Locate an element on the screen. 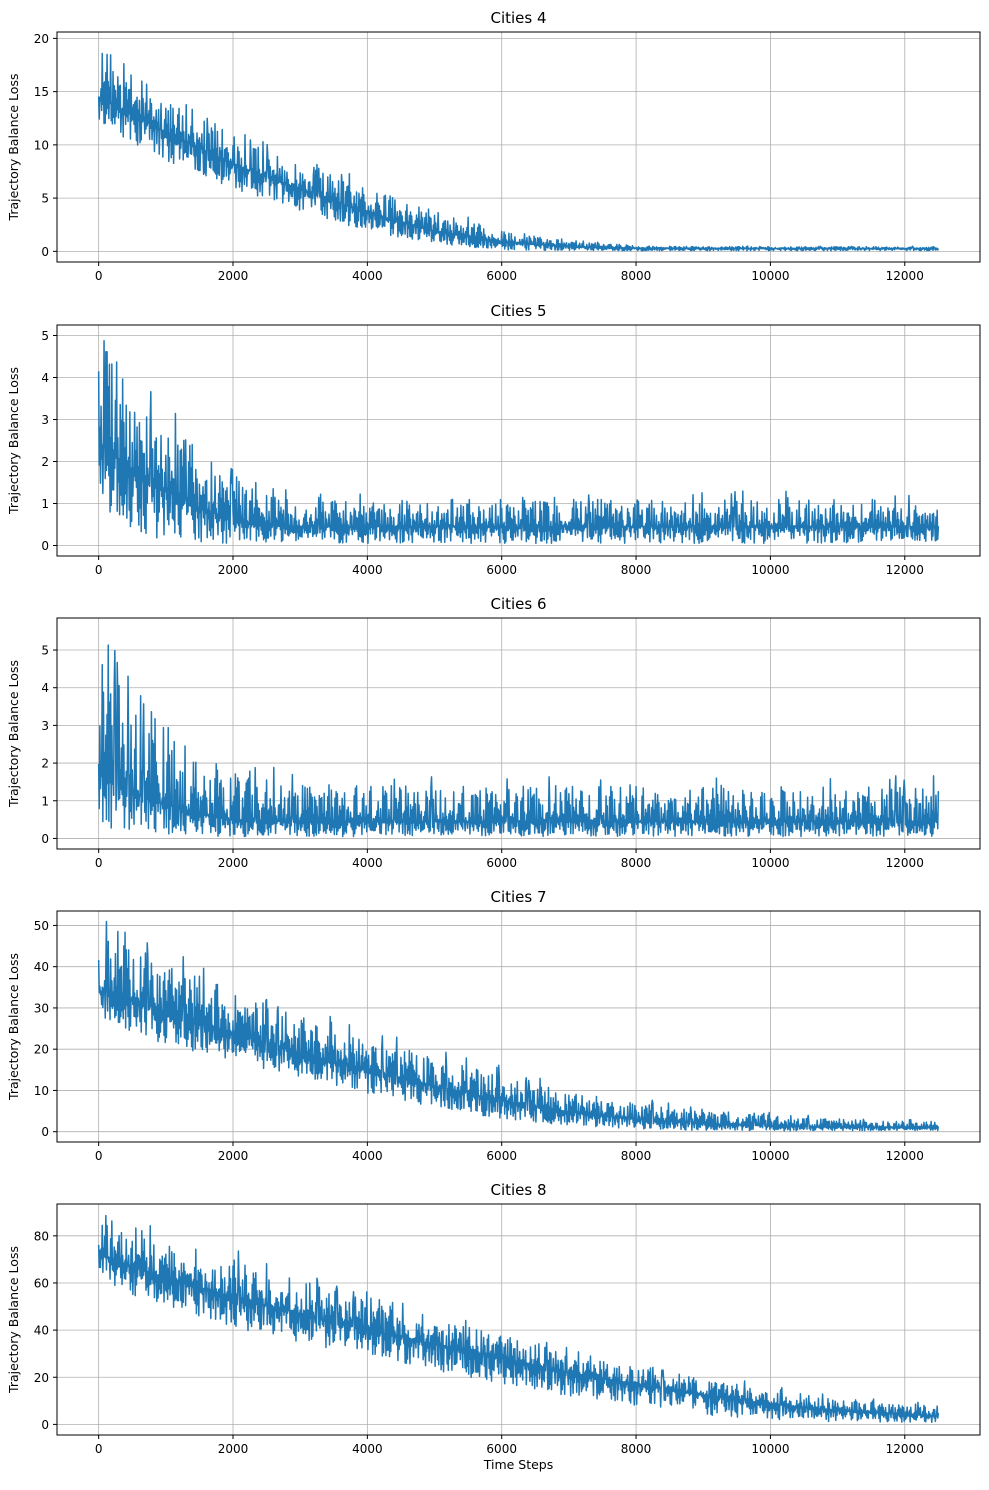 This screenshot has width=989, height=1490. y-axis-label-4: Trajectory Balance Loss is located at coordinates (13, 1027).